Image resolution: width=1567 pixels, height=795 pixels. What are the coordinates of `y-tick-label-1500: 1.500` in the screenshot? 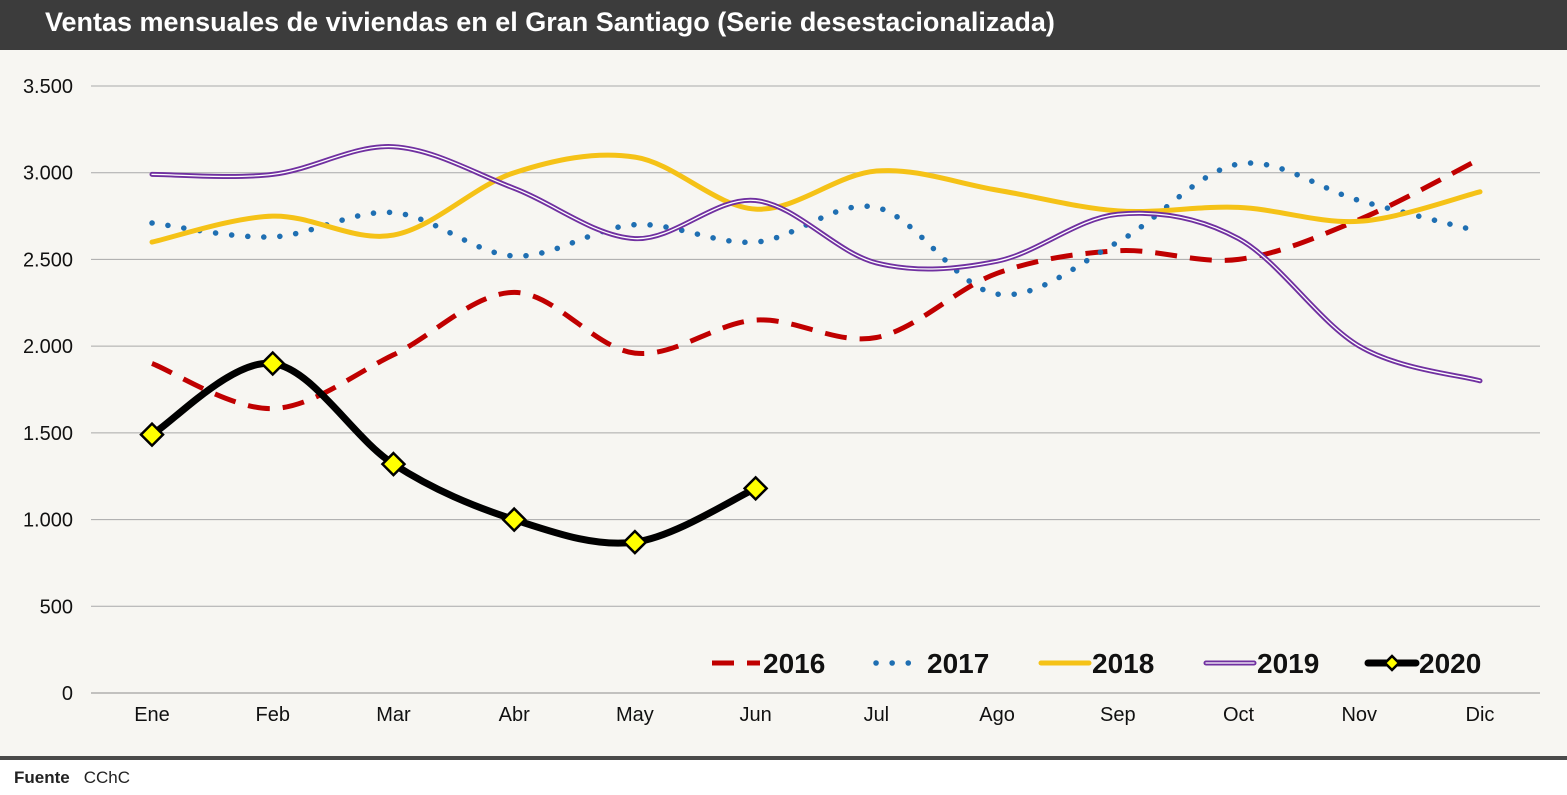 It's located at (48, 434).